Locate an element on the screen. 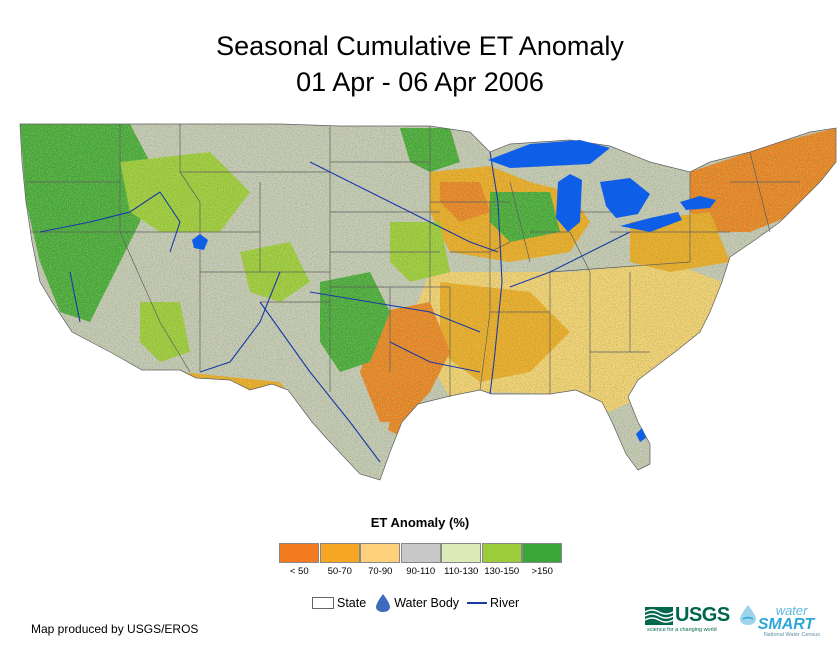 The image size is (840, 660). key-water: Water Body is located at coordinates (416, 603).